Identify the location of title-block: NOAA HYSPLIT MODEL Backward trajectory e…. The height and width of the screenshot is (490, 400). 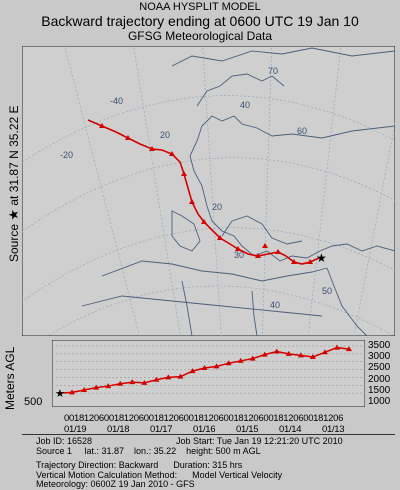
(200, 21).